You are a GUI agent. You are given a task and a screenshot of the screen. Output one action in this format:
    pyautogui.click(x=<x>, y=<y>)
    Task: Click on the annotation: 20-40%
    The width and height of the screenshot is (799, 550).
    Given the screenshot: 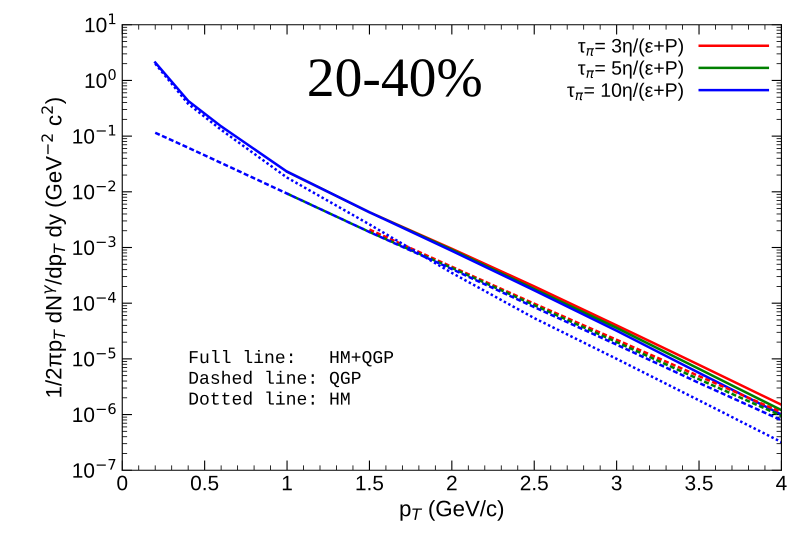 What is the action you would take?
    pyautogui.click(x=395, y=78)
    